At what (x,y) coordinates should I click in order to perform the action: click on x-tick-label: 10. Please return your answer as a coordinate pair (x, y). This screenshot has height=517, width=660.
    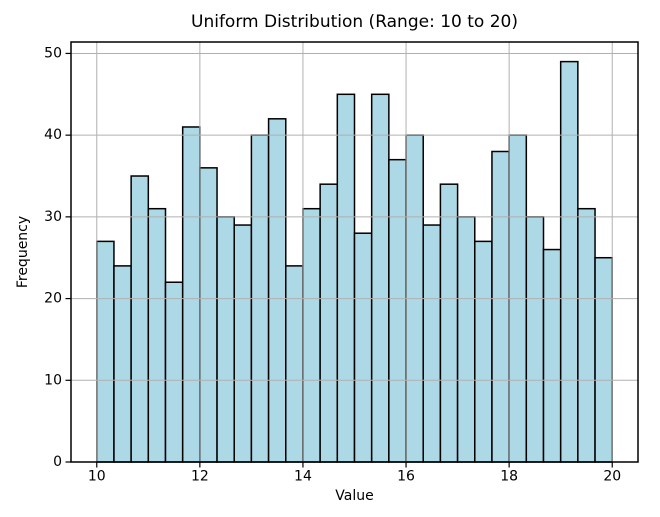
    Looking at the image, I should click on (97, 477).